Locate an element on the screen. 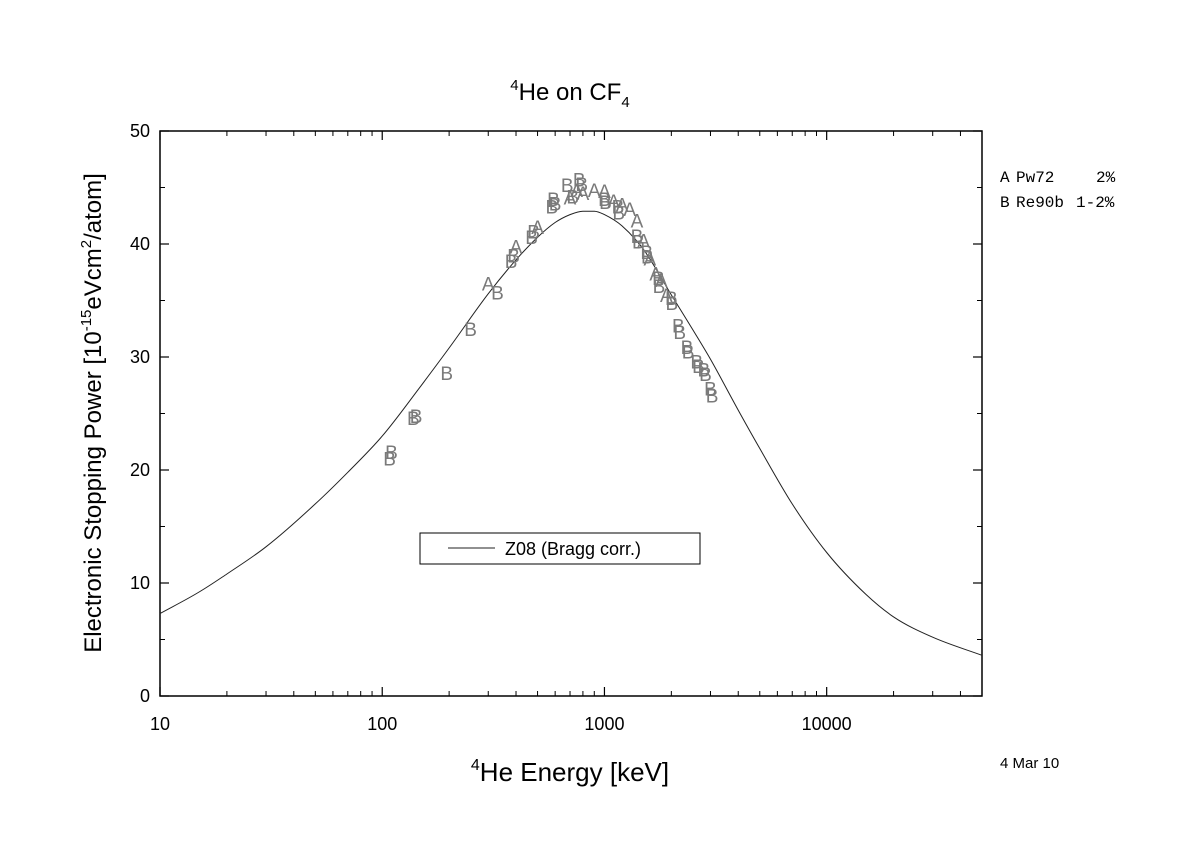  y-tick-label: 10 is located at coordinates (140, 583).